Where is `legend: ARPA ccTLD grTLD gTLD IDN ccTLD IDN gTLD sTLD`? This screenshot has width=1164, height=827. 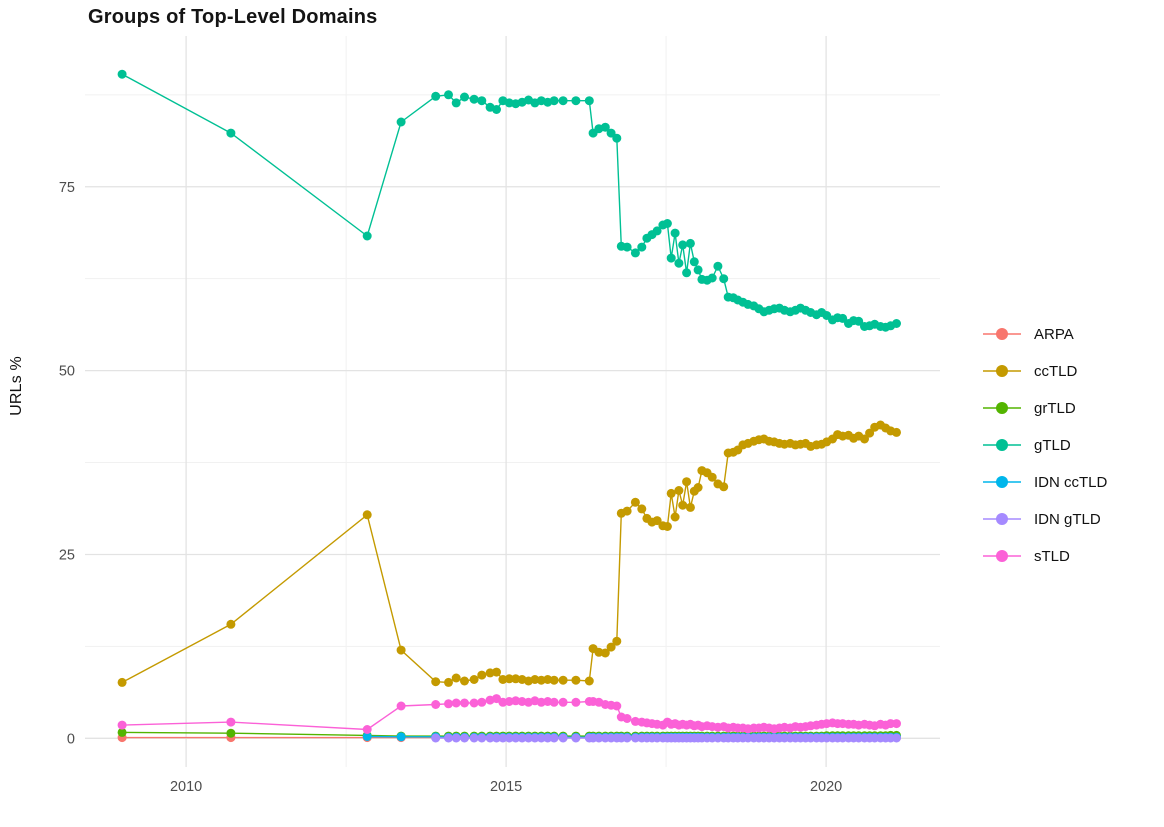
legend: ARPA ccTLD grTLD gTLD IDN ccTLD IDN gTLD sTLD is located at coordinates (1045, 445).